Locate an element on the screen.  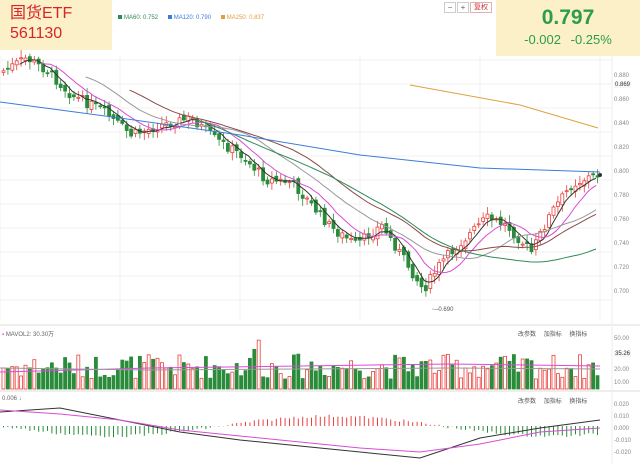
ticker-header: 国货ETF 561130 is located at coordinates (56, 25).